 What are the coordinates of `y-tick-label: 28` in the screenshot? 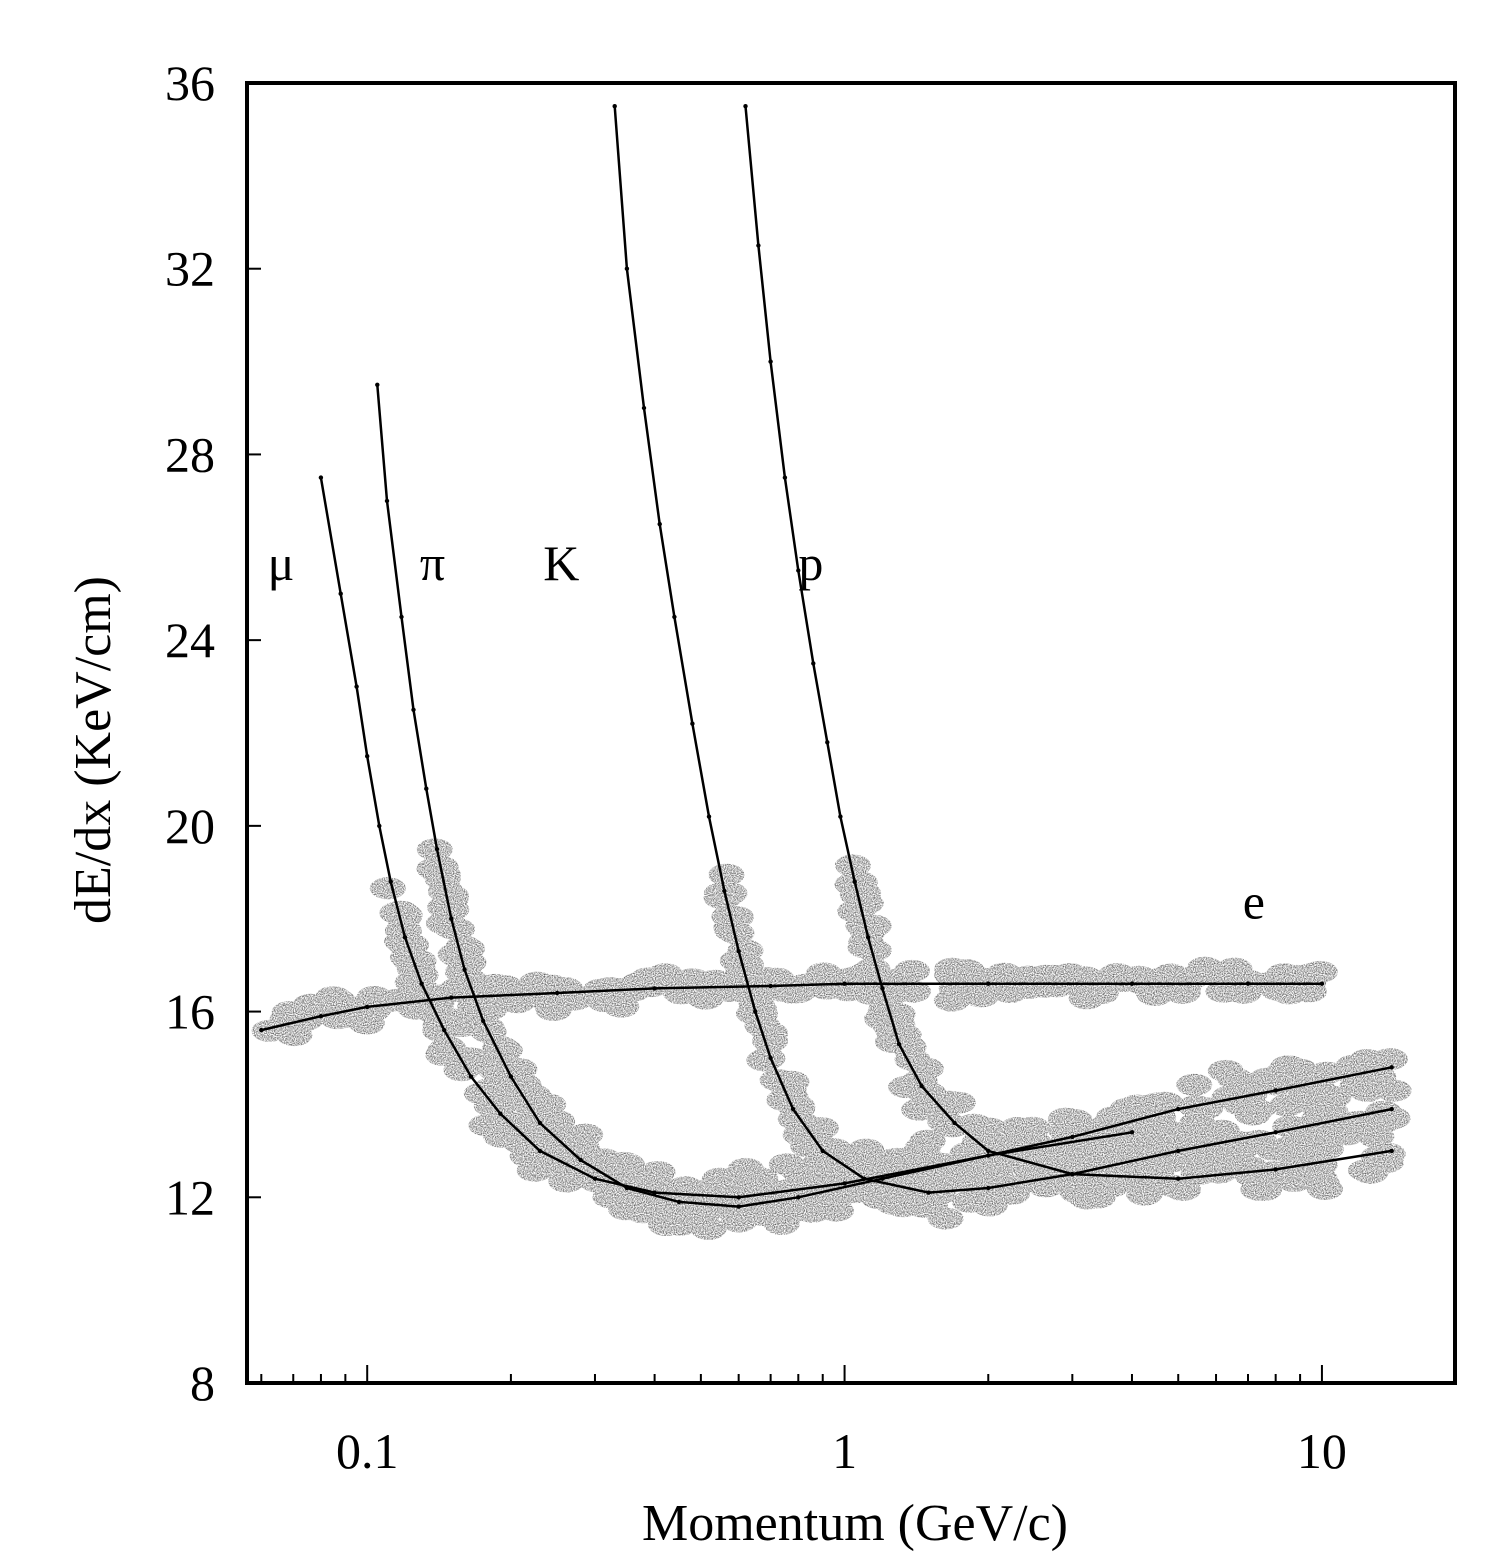 It's located at (190, 454).